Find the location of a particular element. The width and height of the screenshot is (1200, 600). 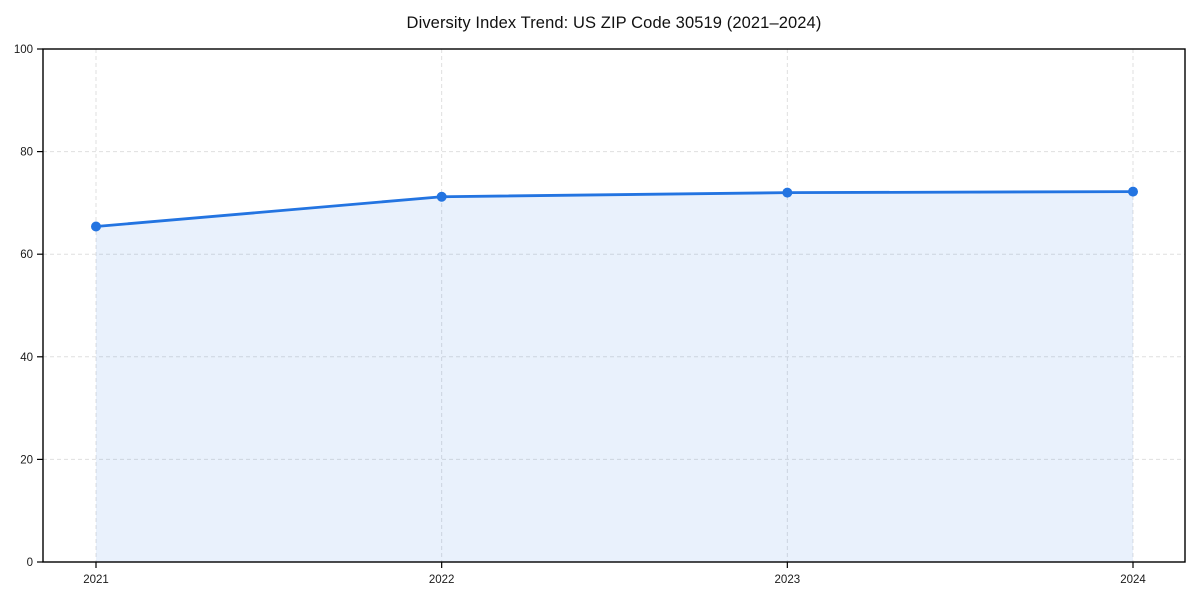

x-tick-label-2023: 2023 is located at coordinates (788, 580).